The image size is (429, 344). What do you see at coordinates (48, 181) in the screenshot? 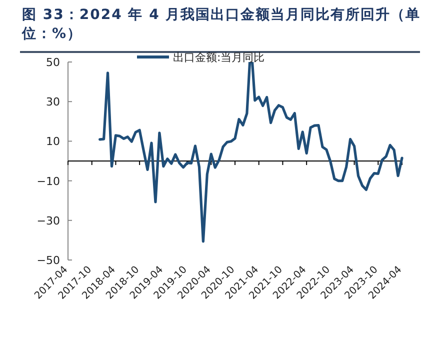
I see `y-tick-label: −10` at bounding box center [48, 181].